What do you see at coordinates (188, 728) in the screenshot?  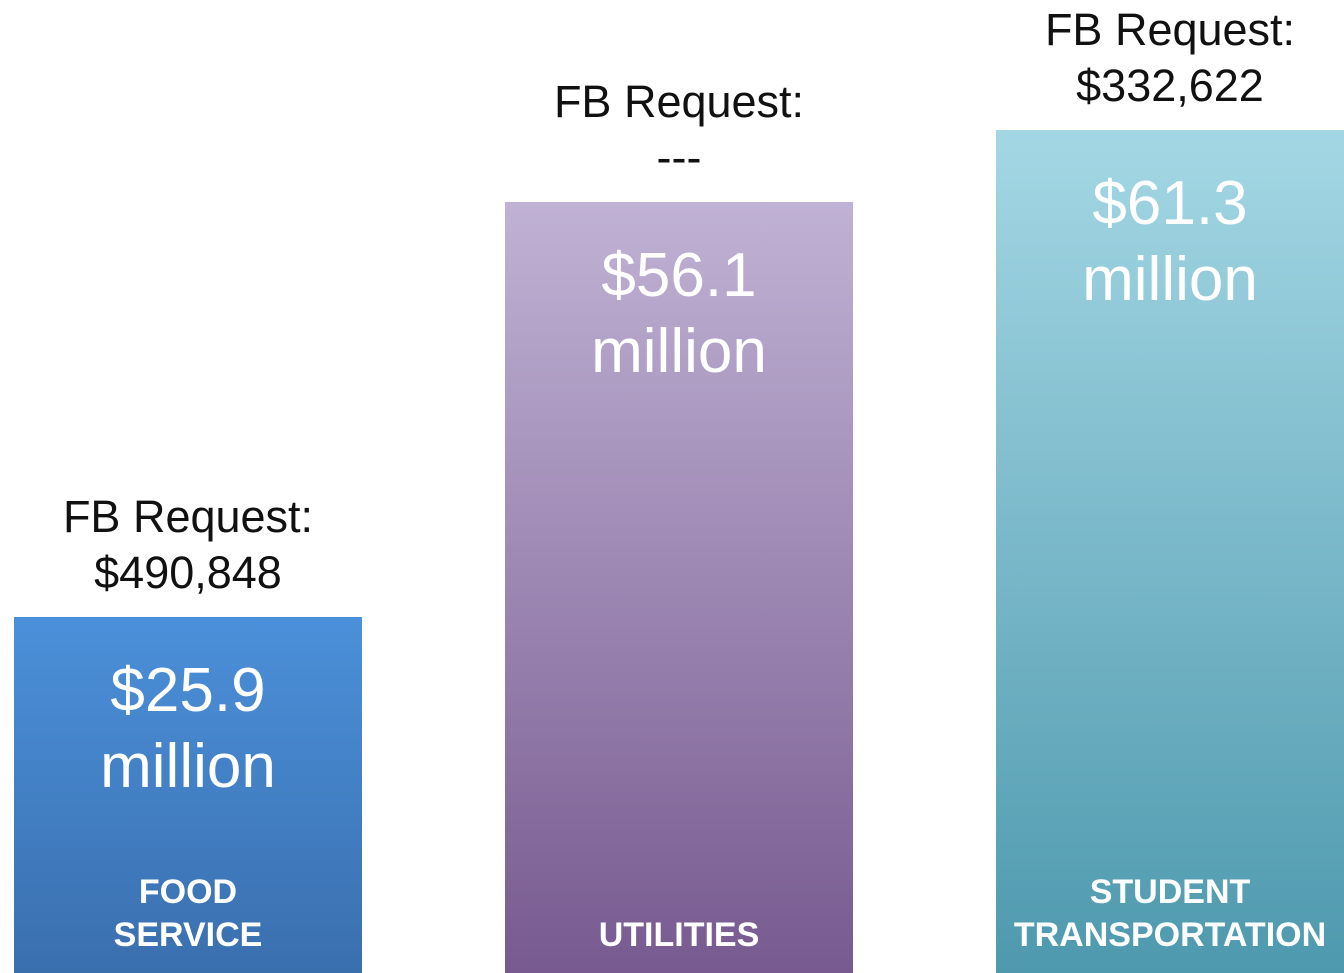 I see `value-label: $25.9 million` at bounding box center [188, 728].